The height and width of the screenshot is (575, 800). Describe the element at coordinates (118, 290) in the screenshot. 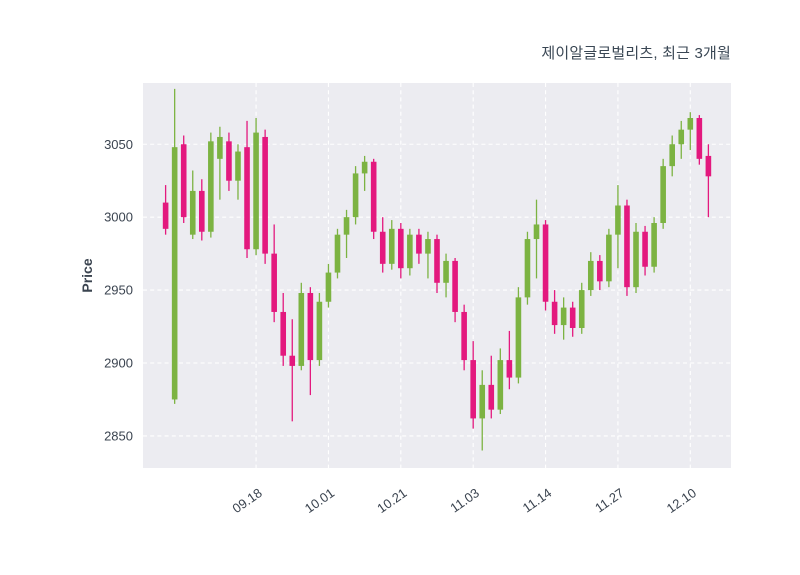

I see `y-tick-label: 2950` at that location.